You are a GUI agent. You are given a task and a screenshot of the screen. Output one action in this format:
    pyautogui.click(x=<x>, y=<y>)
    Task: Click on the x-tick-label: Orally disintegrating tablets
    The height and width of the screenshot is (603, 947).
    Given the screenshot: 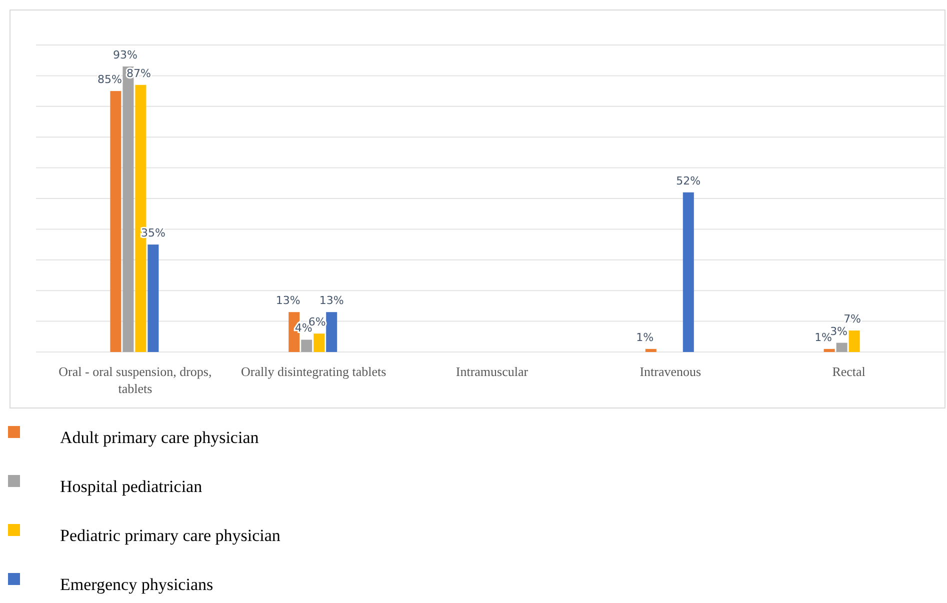 What is the action you would take?
    pyautogui.click(x=313, y=371)
    